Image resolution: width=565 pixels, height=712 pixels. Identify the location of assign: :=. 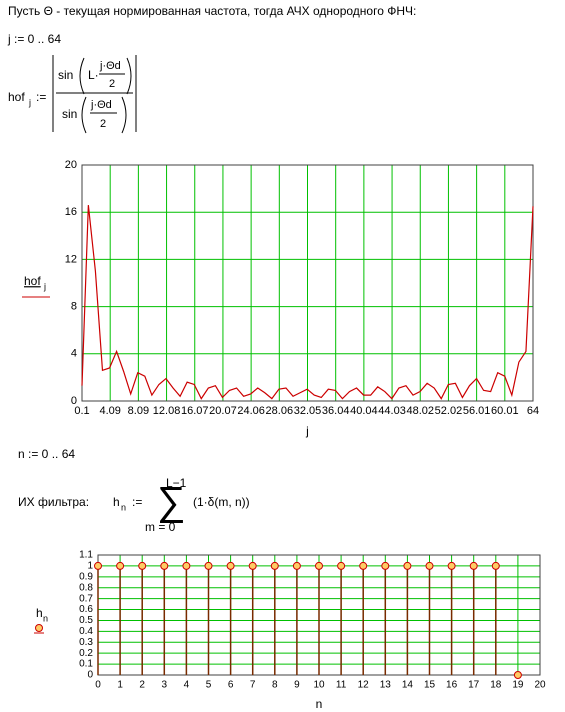
(137, 502).